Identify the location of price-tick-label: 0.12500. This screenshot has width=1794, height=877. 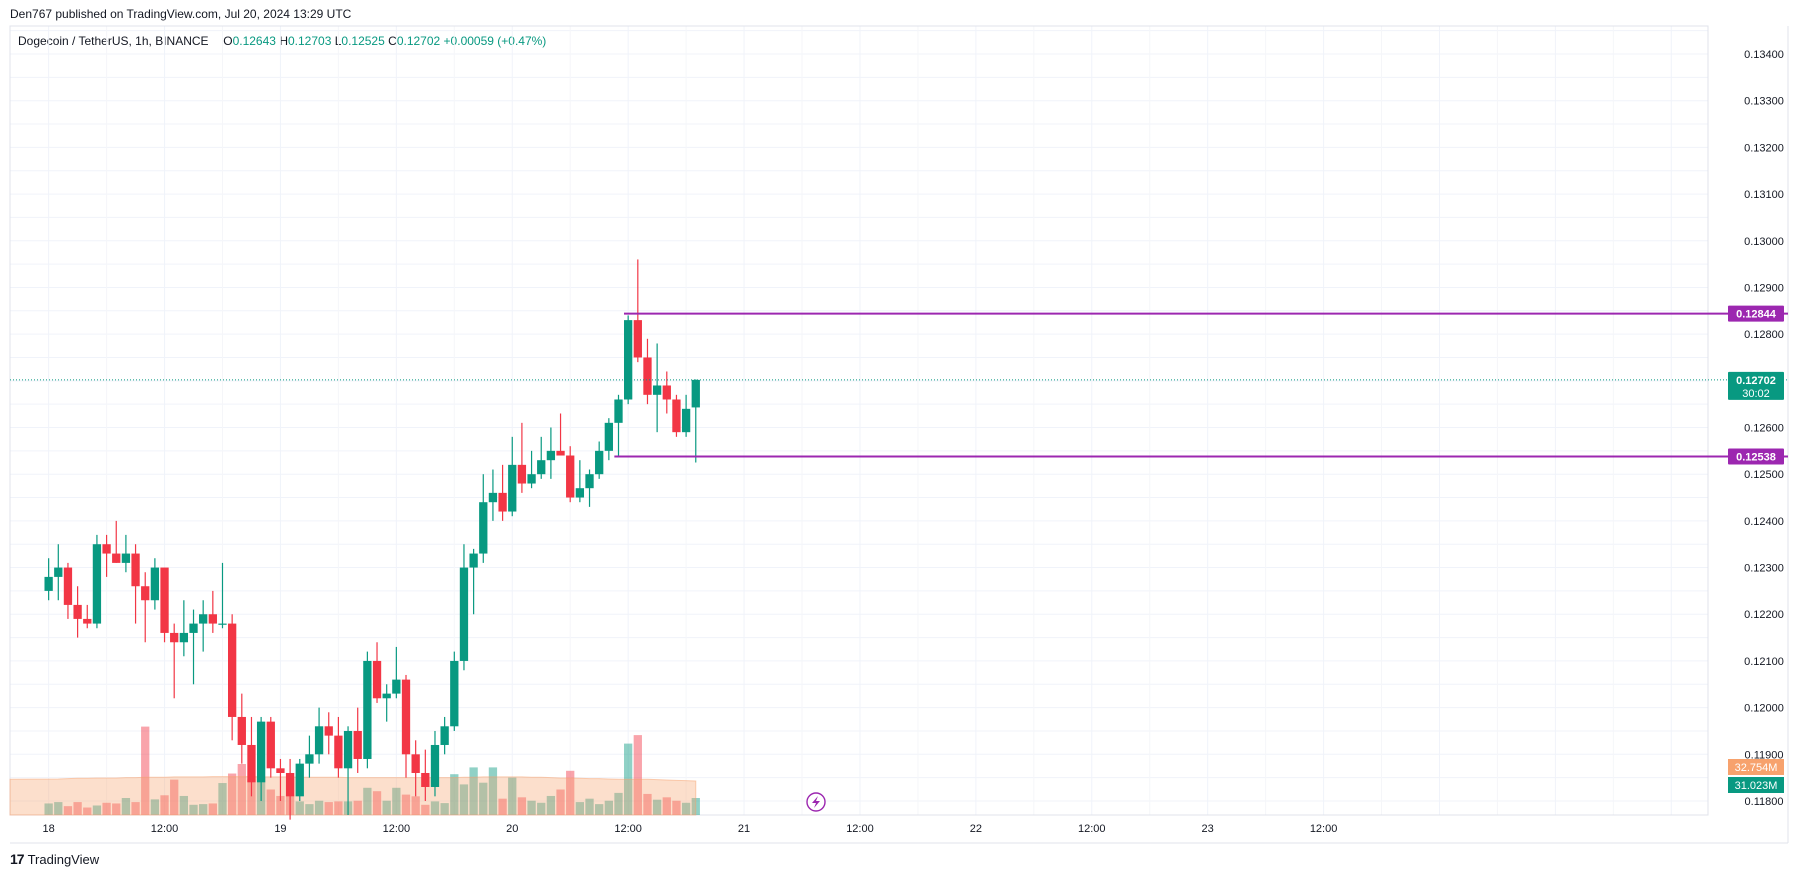
(1764, 475).